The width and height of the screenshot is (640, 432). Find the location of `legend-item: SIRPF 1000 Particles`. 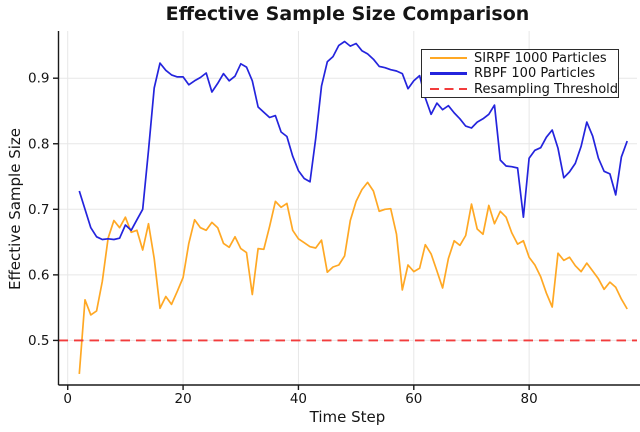

legend-item: SIRPF 1000 Particles is located at coordinates (520, 58).